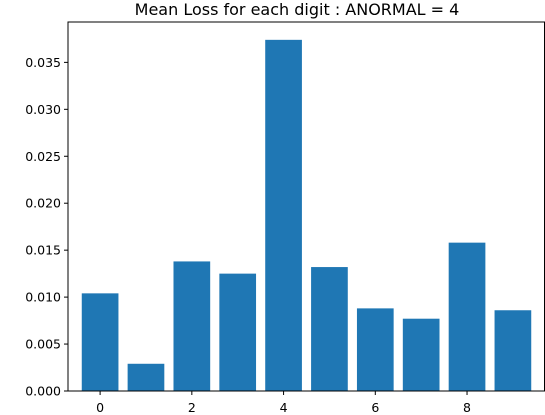 This screenshot has width=545, height=415. Describe the element at coordinates (43, 344) in the screenshot. I see `y-tick-label: 0.005` at that location.